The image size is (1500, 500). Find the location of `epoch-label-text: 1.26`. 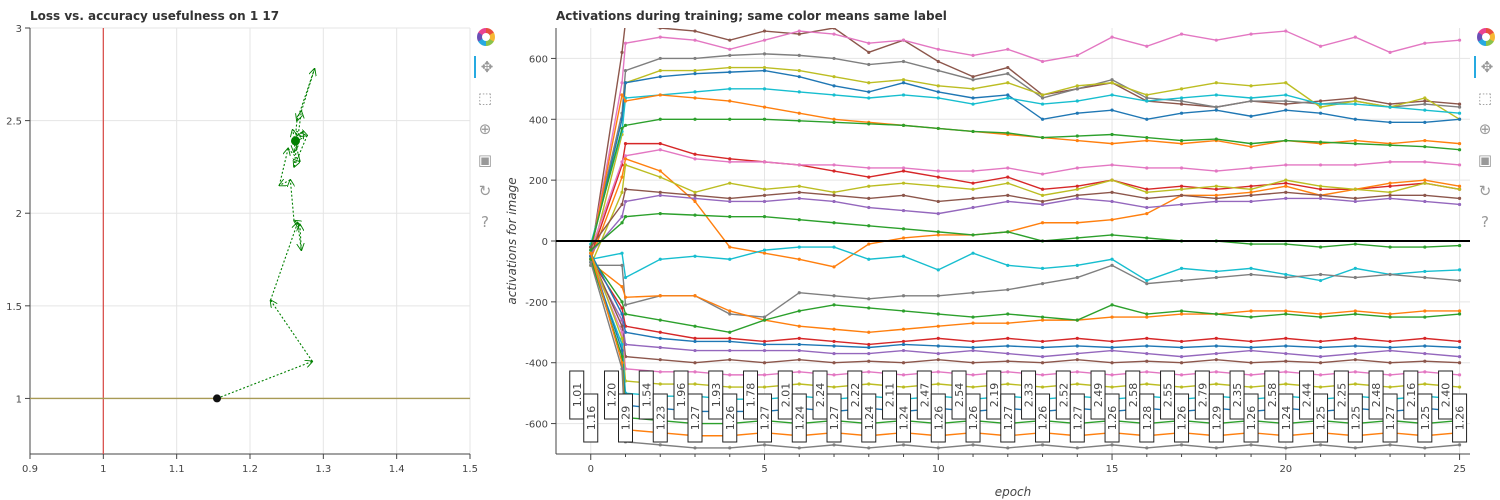

epoch-label-text: 1.26 is located at coordinates (1043, 418).